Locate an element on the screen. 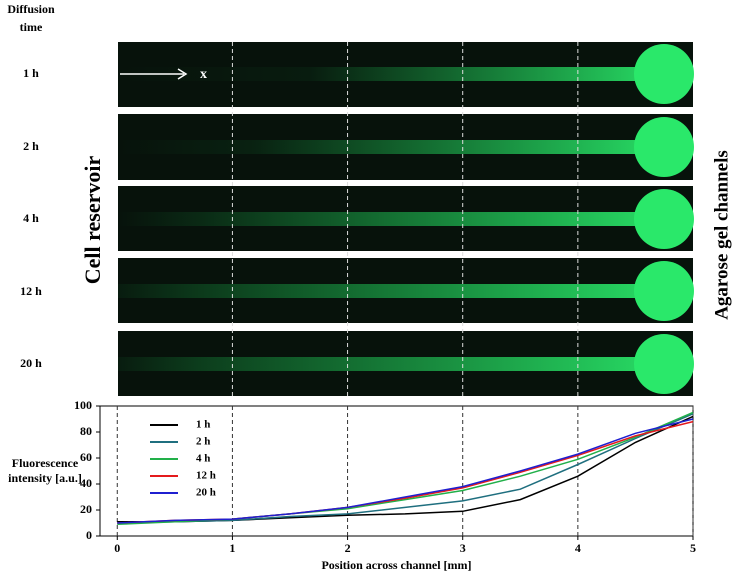 The image size is (737, 575). legend-label: 12 h is located at coordinates (206, 476).